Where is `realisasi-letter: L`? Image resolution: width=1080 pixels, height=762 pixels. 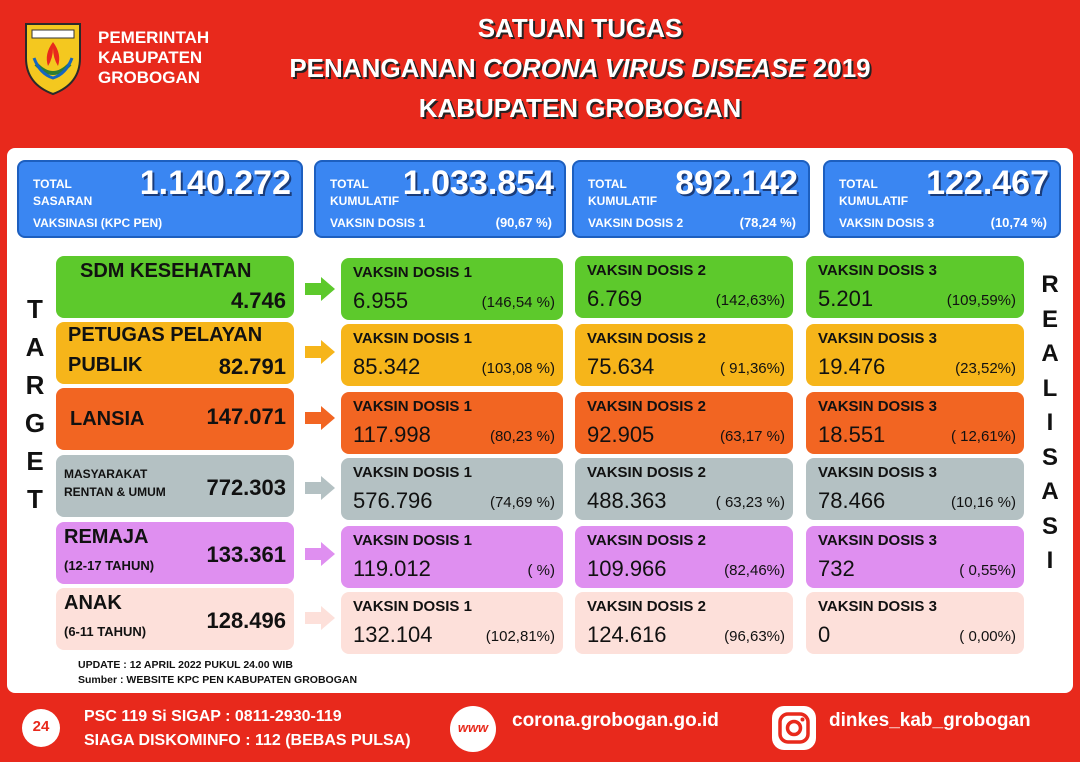 realisasi-letter: L is located at coordinates (1050, 388).